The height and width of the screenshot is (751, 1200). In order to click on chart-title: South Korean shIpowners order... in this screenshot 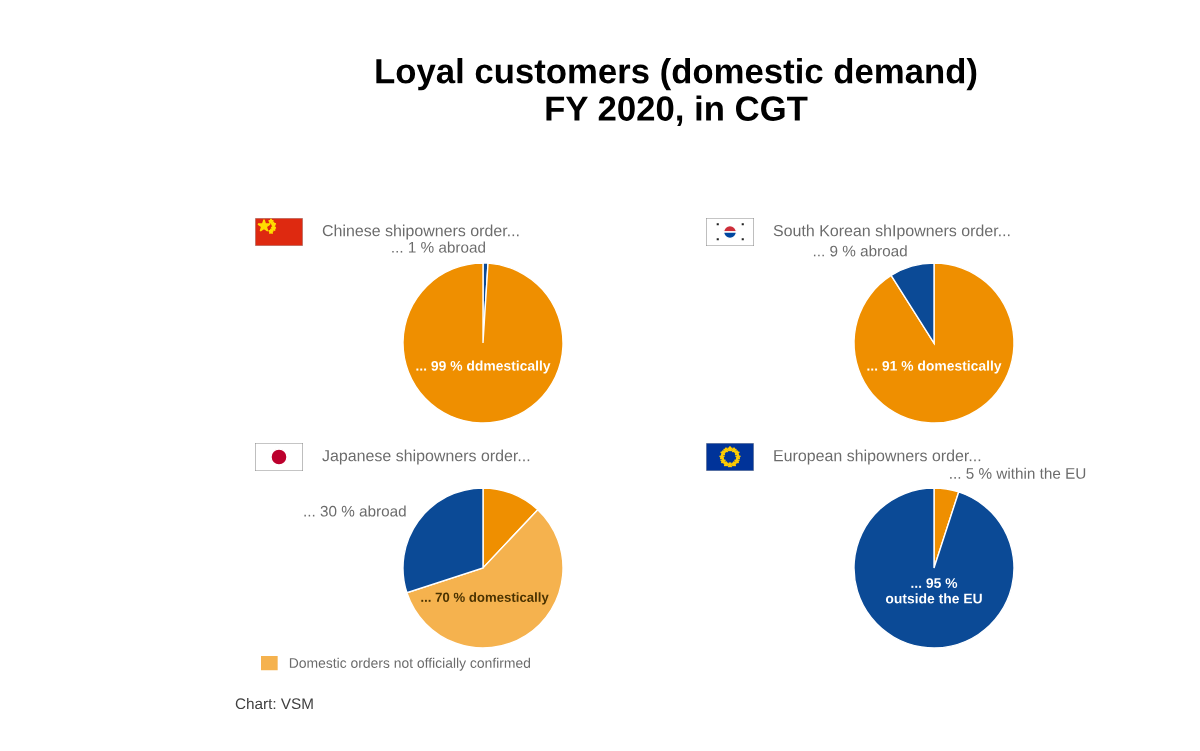, I will do `click(891, 232)`.